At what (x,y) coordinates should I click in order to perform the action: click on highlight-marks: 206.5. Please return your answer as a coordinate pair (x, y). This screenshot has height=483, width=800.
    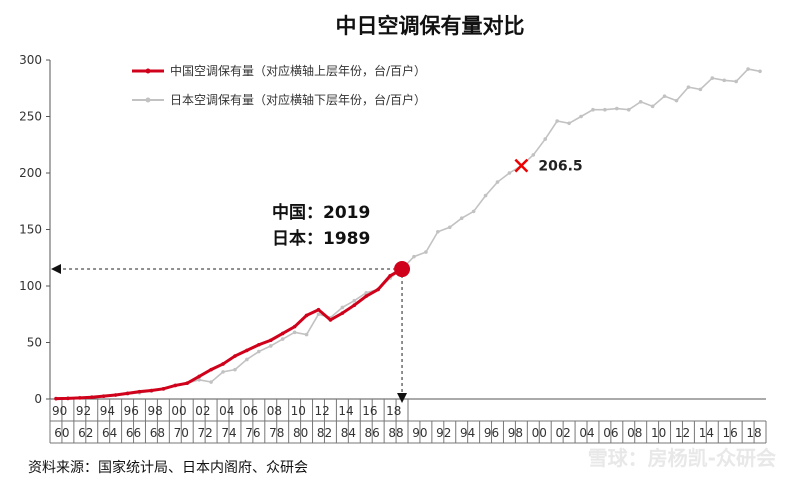
    Looking at the image, I should click on (488, 218).